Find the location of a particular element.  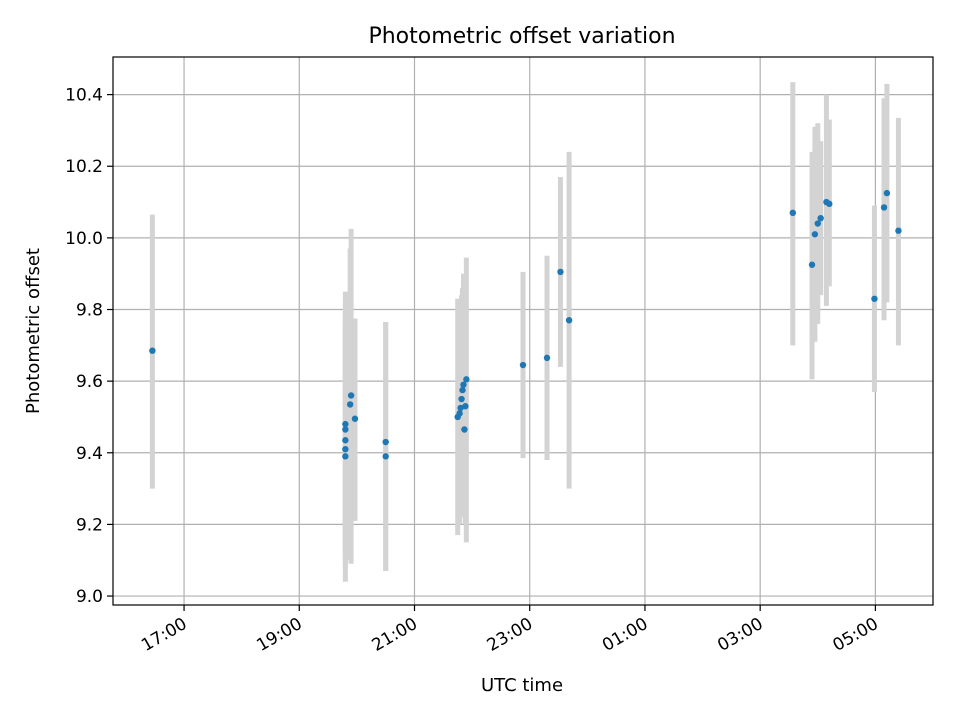

x-tick-label: 05:00 is located at coordinates (855, 635).